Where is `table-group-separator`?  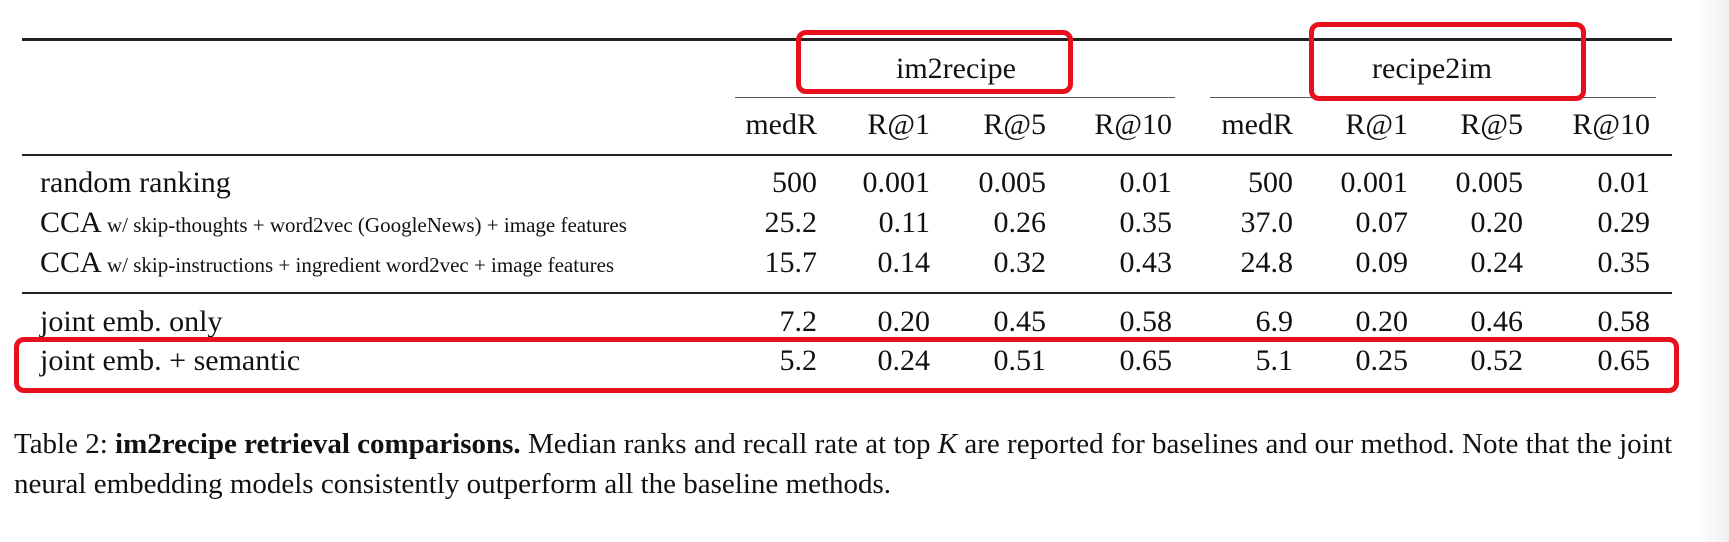
table-group-separator is located at coordinates (847, 293).